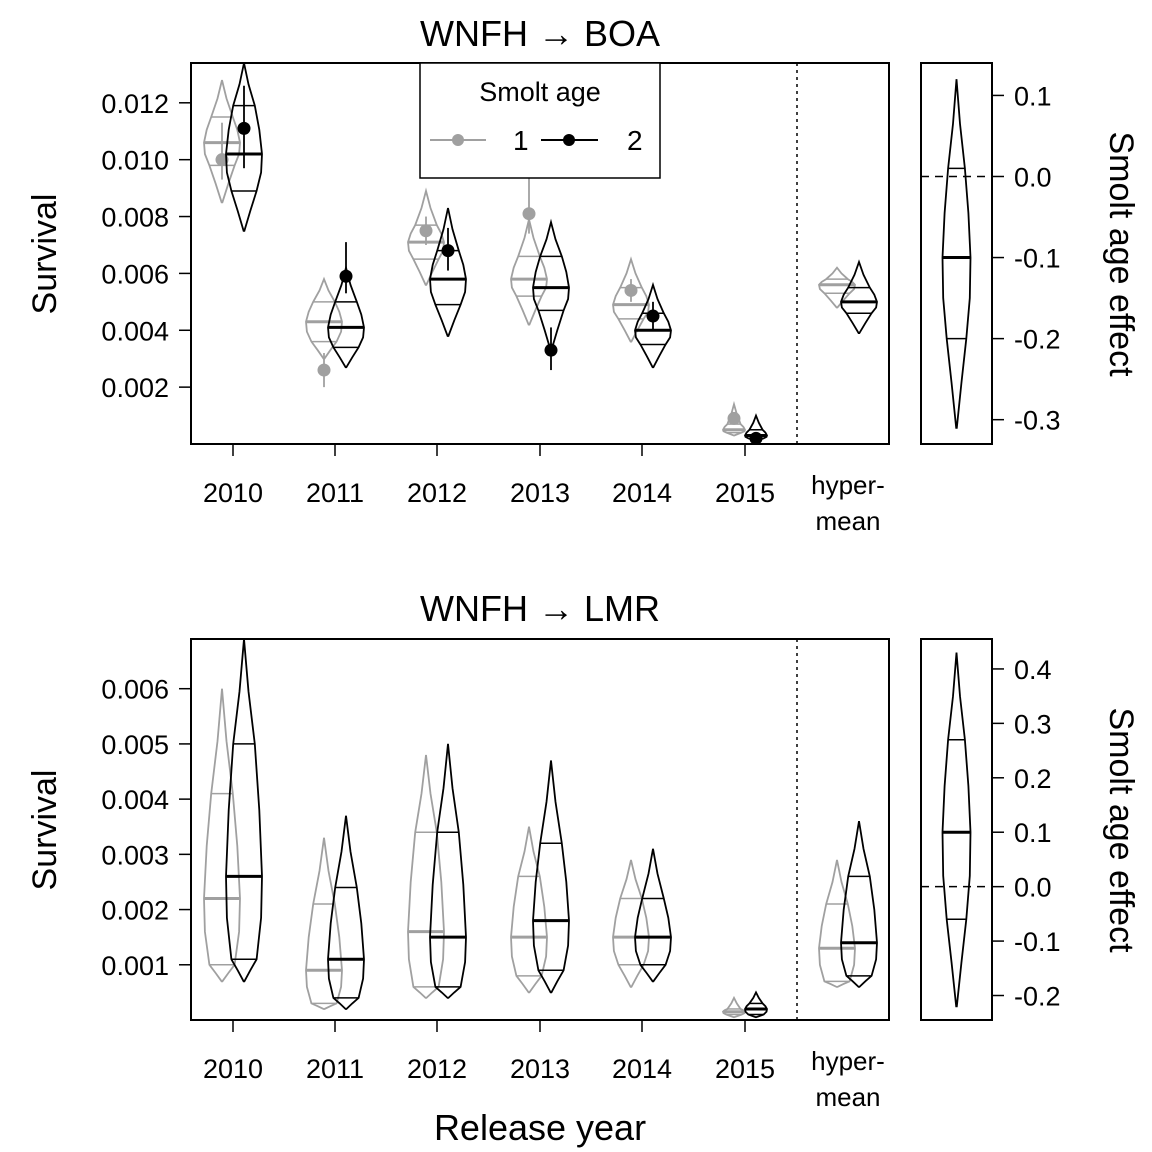 The height and width of the screenshot is (1152, 1152). I want to click on legend-label-age2: 2, so click(635, 140).